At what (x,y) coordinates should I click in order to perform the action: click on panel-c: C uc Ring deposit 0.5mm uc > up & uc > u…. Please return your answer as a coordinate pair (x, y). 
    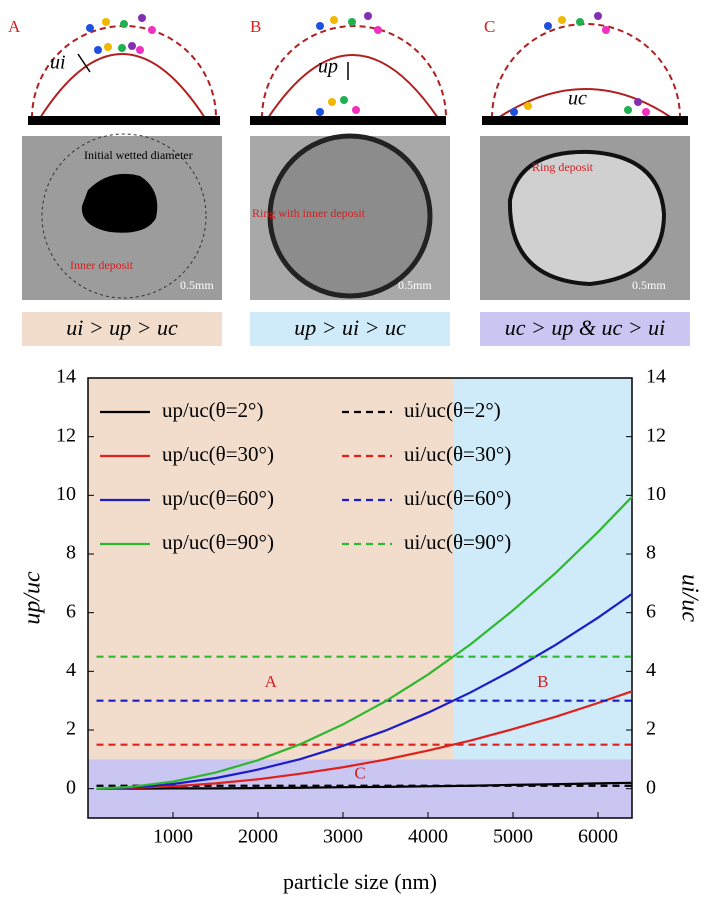
    Looking at the image, I should click on (585, 179).